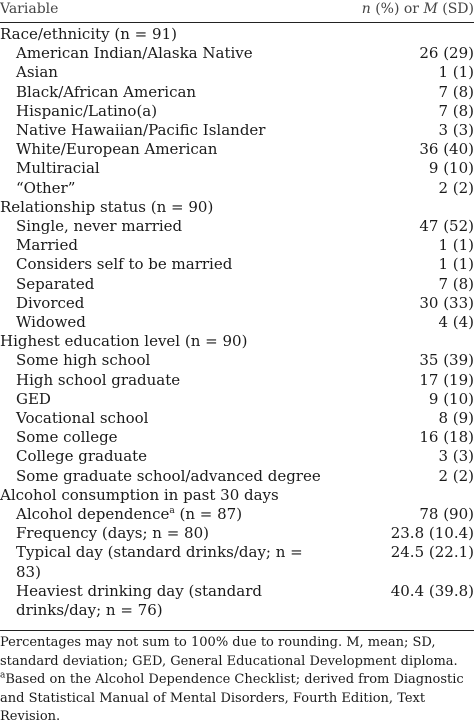  Describe the element at coordinates (33, 398) in the screenshot. I see `row-label-text: GED` at that location.